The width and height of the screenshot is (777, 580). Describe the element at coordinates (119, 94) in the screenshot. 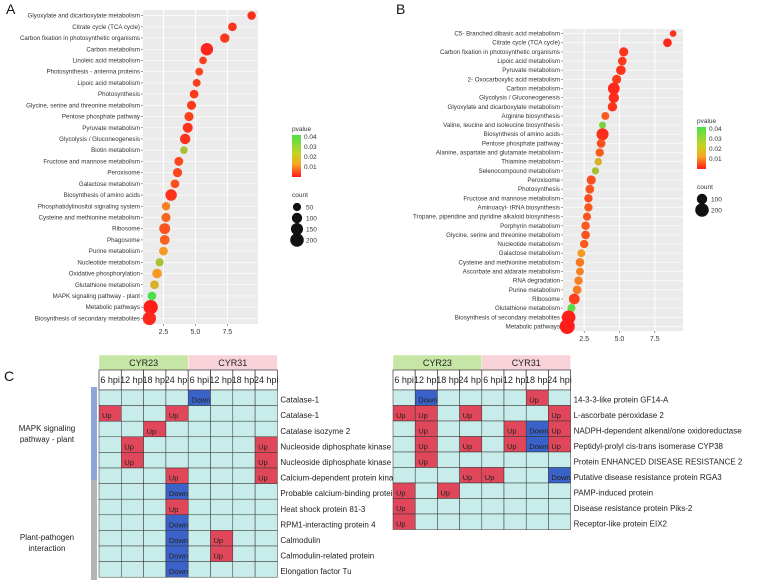

I see `panel-a-pathway-label: Photosynthesis` at that location.